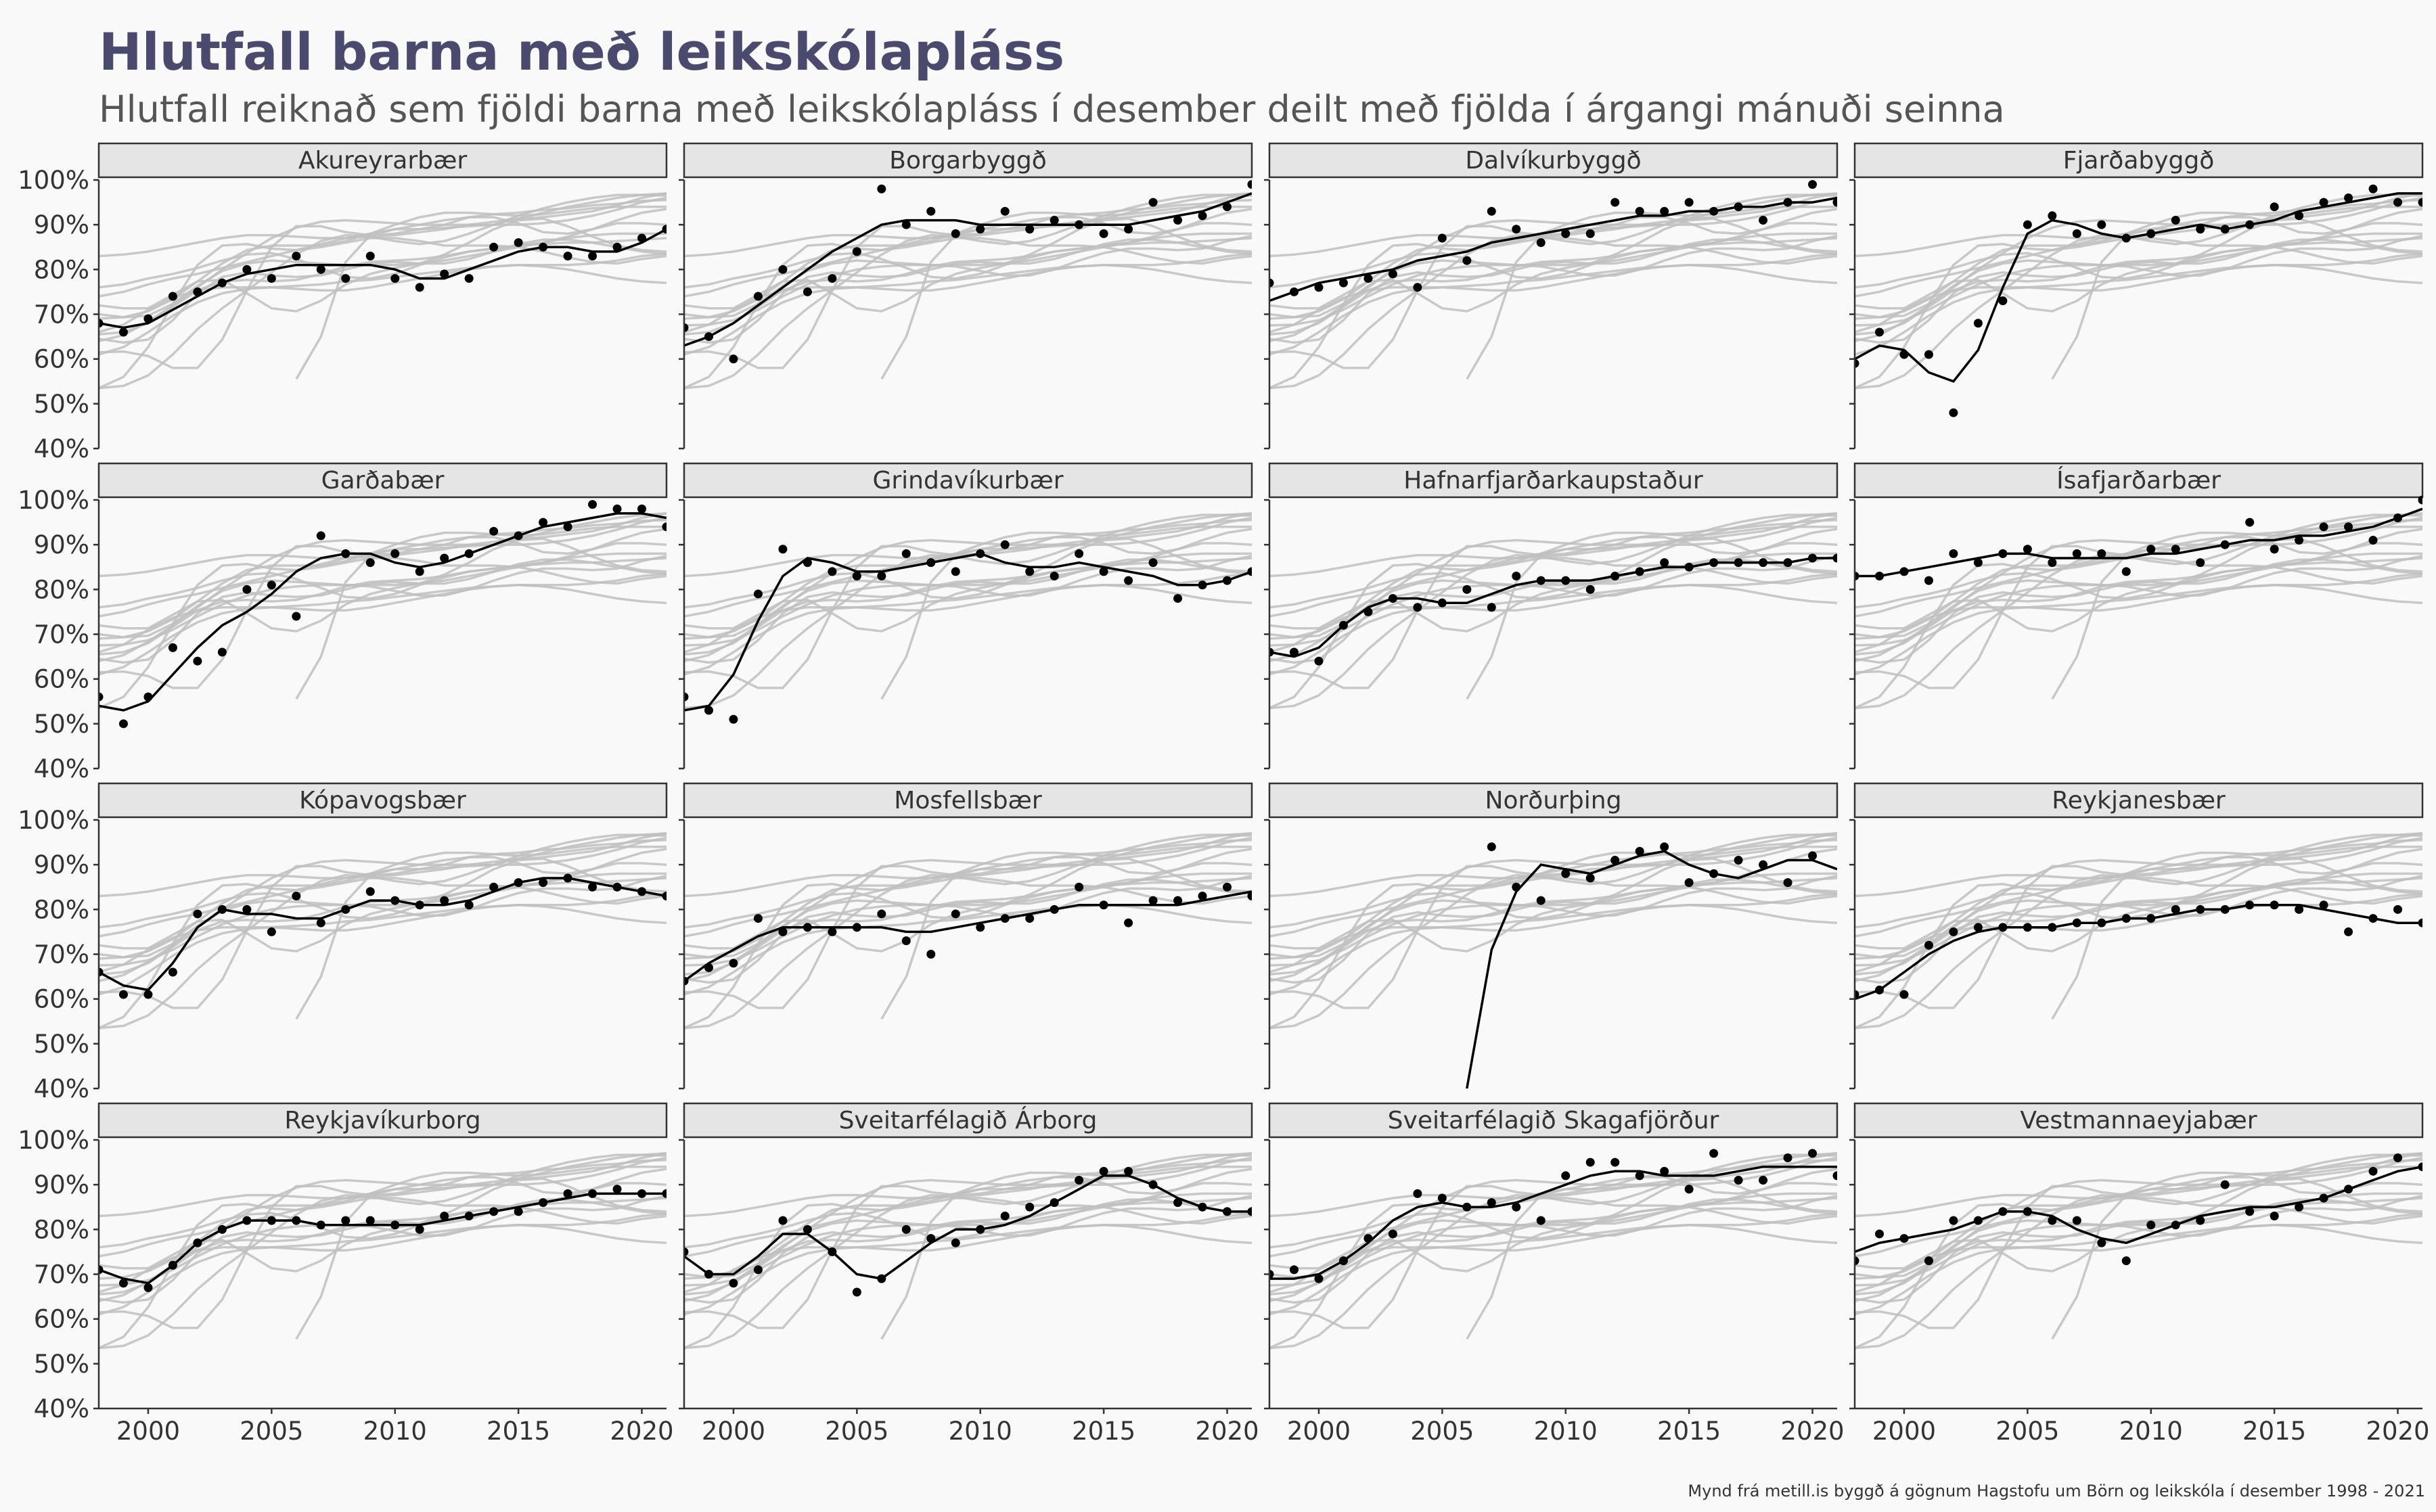 The image size is (2436, 1512). Describe the element at coordinates (1553, 161) in the screenshot. I see `facet-strip-label: Dalvíkurbyggð` at that location.